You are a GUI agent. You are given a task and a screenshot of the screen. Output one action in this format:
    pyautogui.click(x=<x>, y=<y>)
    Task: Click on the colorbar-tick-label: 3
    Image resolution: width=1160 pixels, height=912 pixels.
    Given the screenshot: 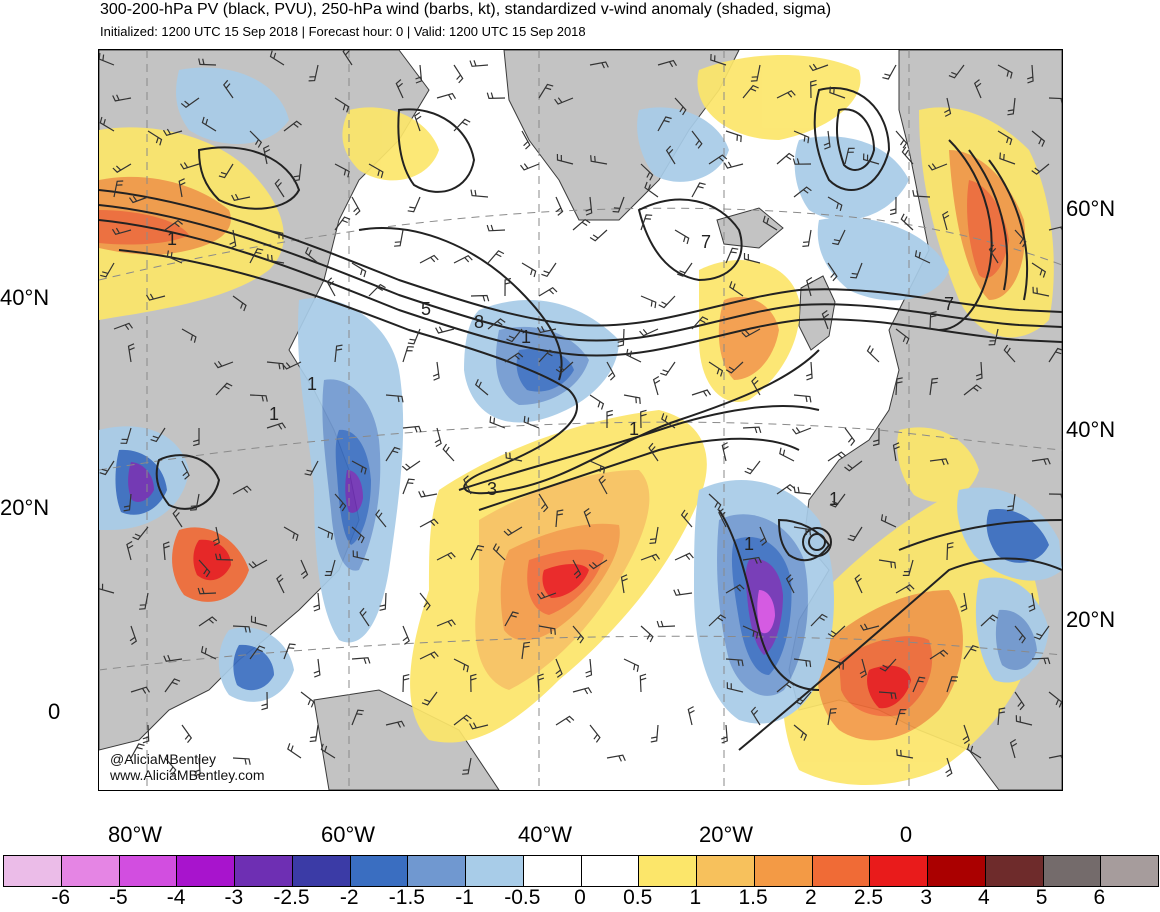 What is the action you would take?
    pyautogui.click(x=926, y=897)
    